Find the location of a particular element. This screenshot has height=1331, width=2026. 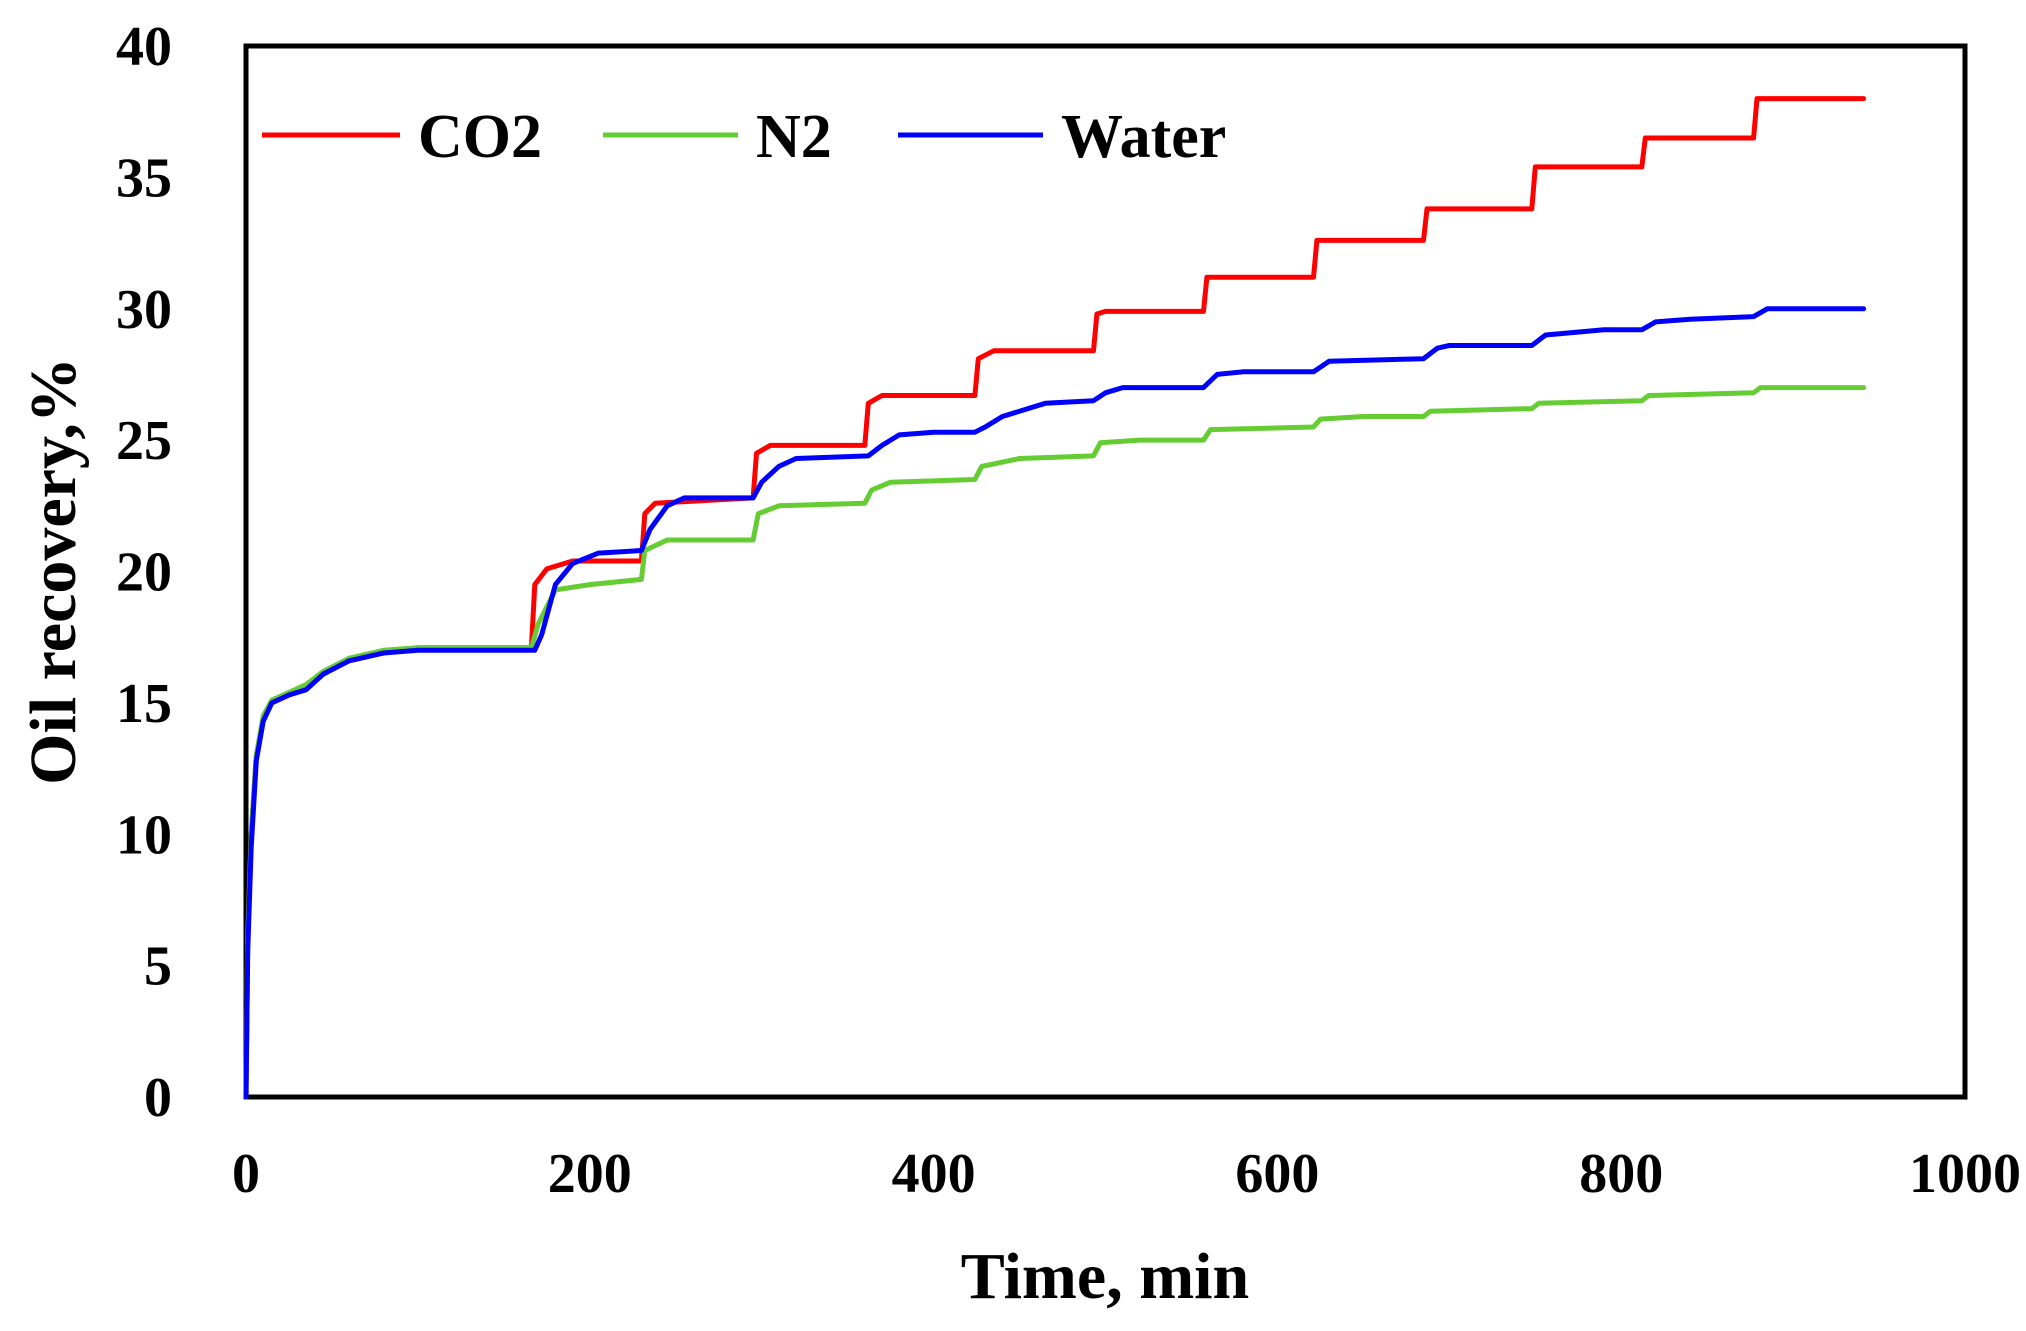

x-axis-ticks: 0 200 400 600 800 1000 is located at coordinates (1126, 1174).